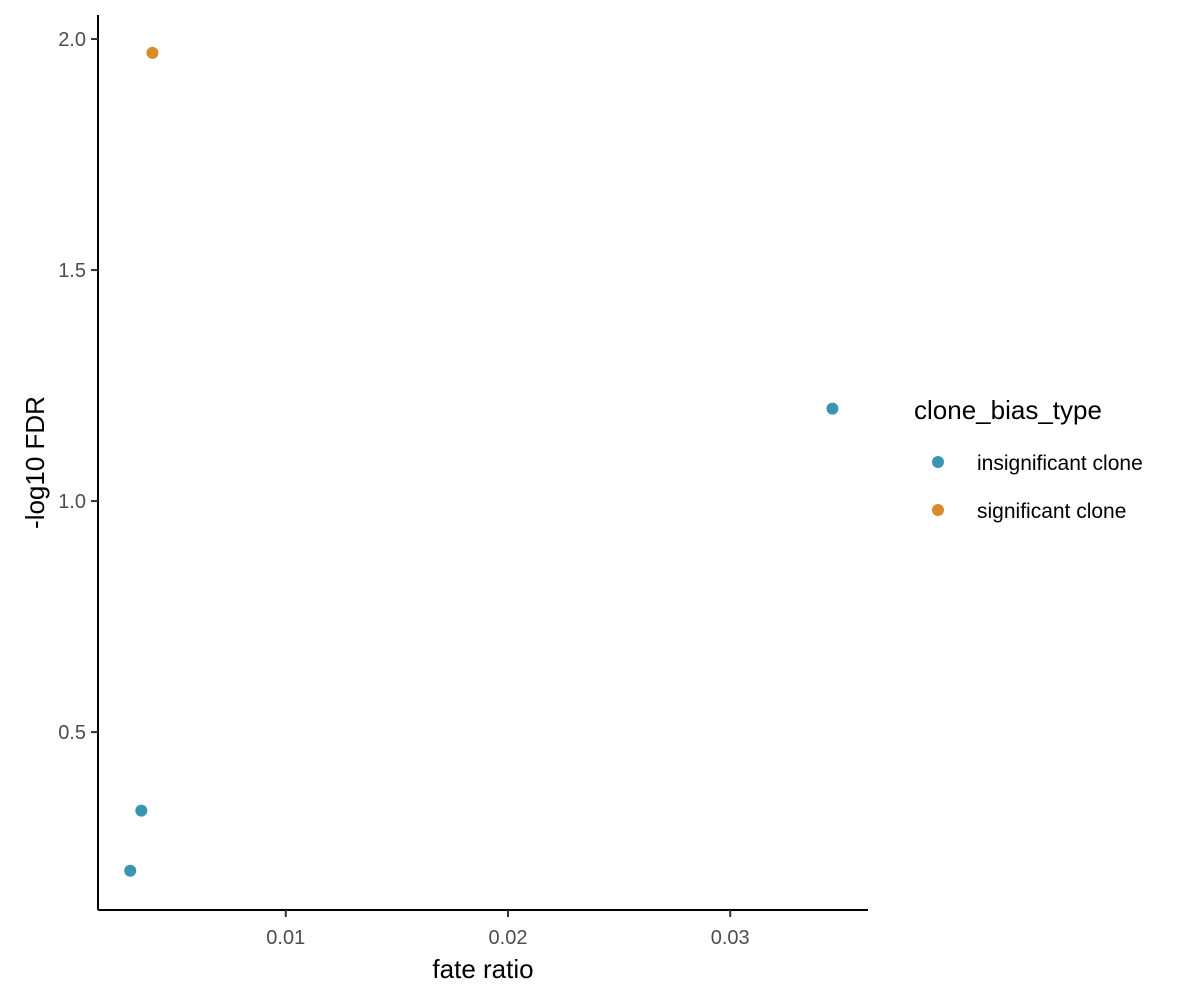 This screenshot has height=1000, width=1200. Describe the element at coordinates (285, 938) in the screenshot. I see `x-tick-label: 0.01` at that location.